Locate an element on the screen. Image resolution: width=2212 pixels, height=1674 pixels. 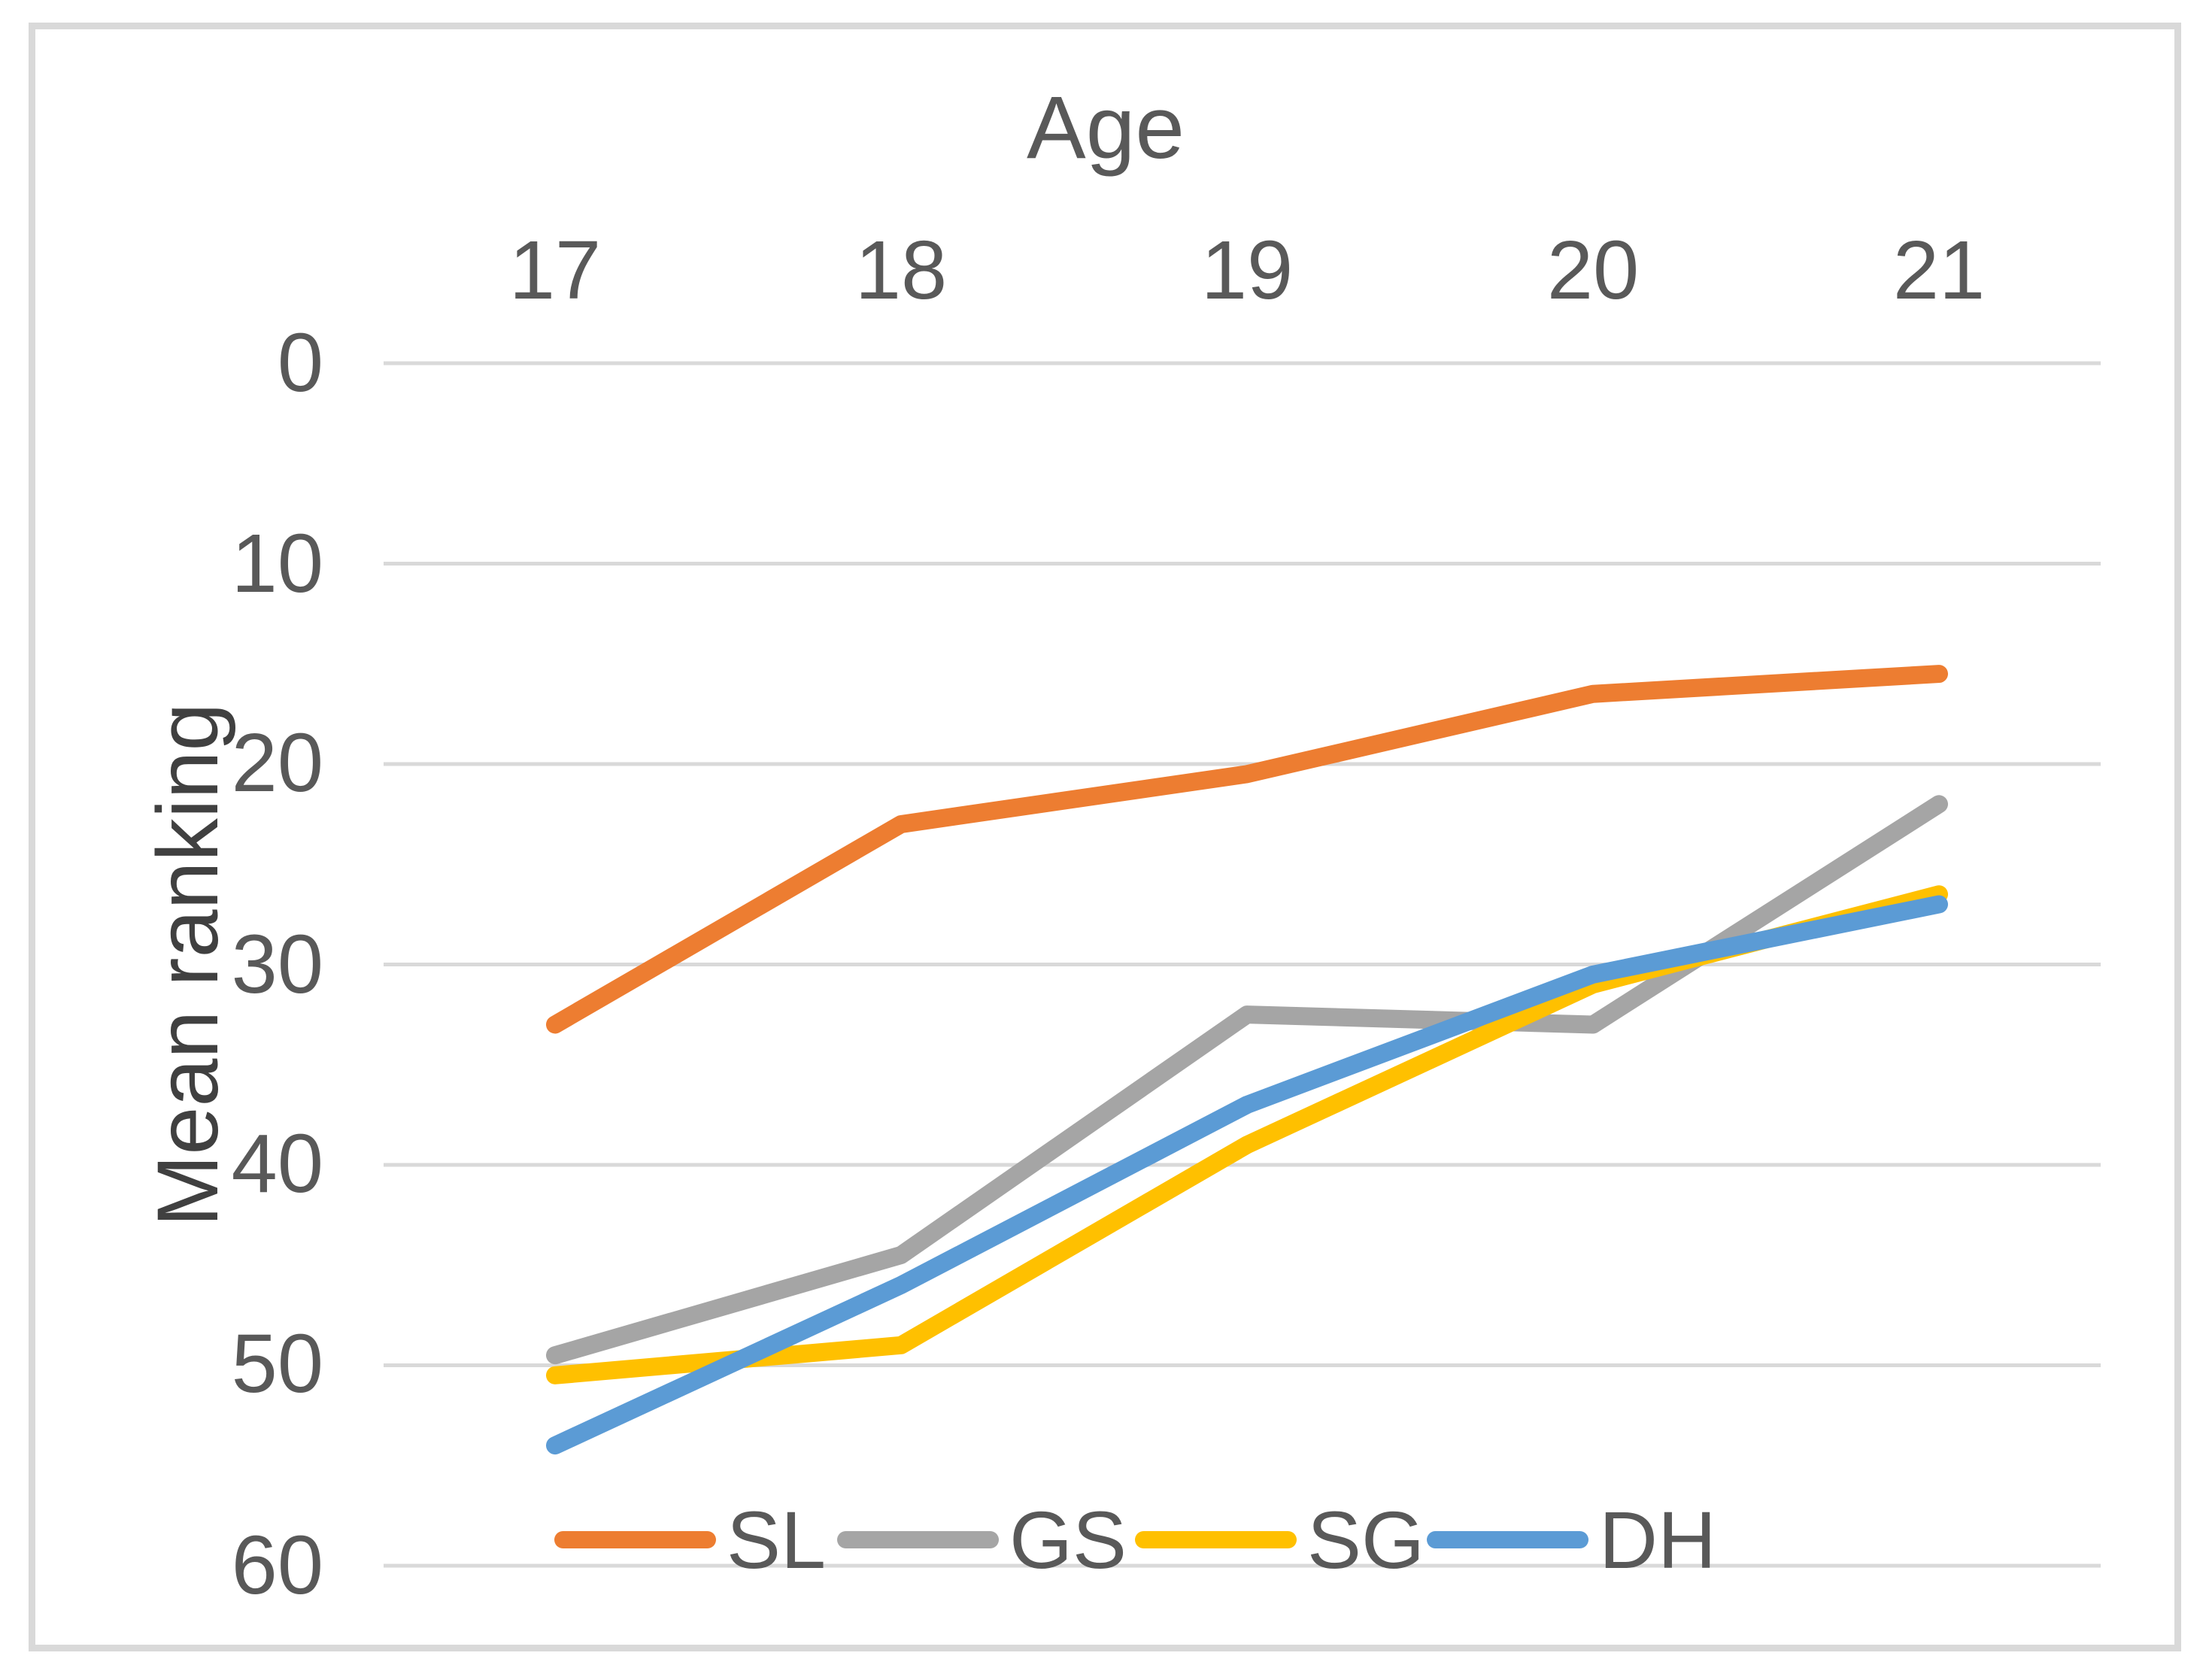
legend-swatch-dh is located at coordinates (1508, 1539).